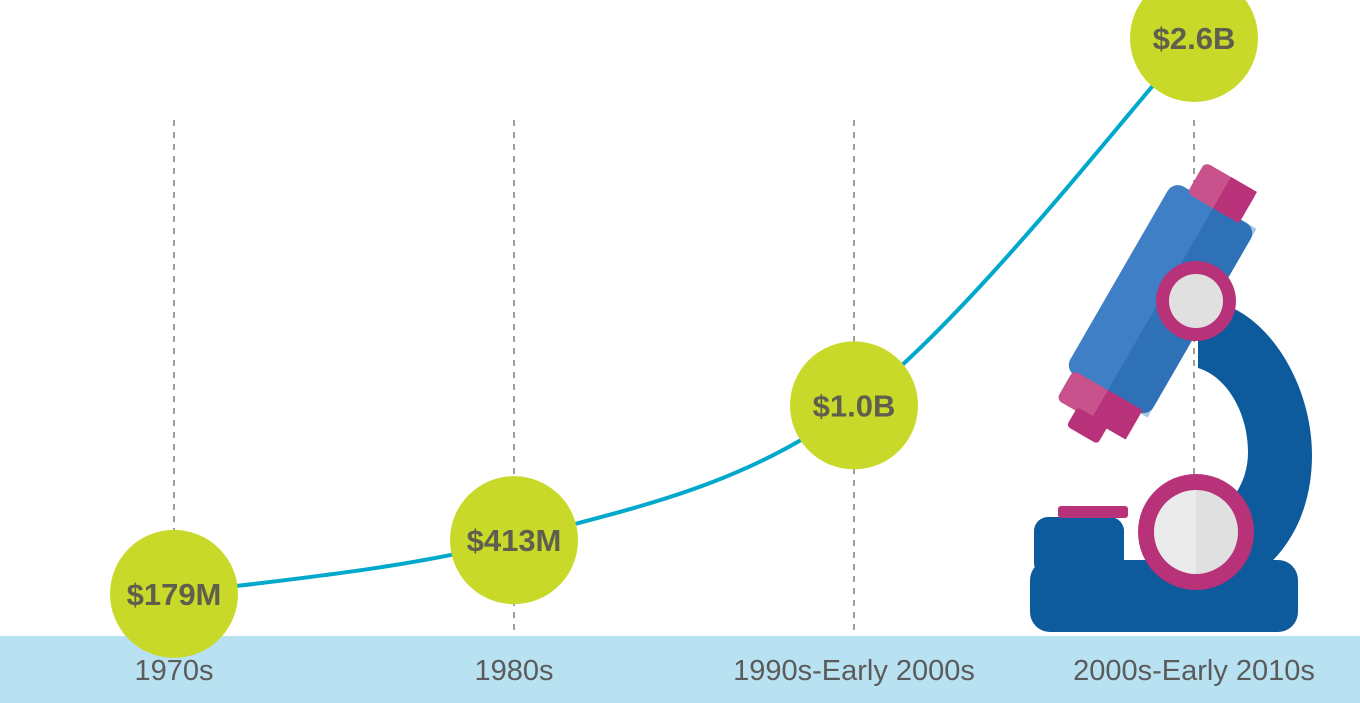 The height and width of the screenshot is (703, 1360). What do you see at coordinates (1194, 38) in the screenshot?
I see `data-value-label: $2.6B` at bounding box center [1194, 38].